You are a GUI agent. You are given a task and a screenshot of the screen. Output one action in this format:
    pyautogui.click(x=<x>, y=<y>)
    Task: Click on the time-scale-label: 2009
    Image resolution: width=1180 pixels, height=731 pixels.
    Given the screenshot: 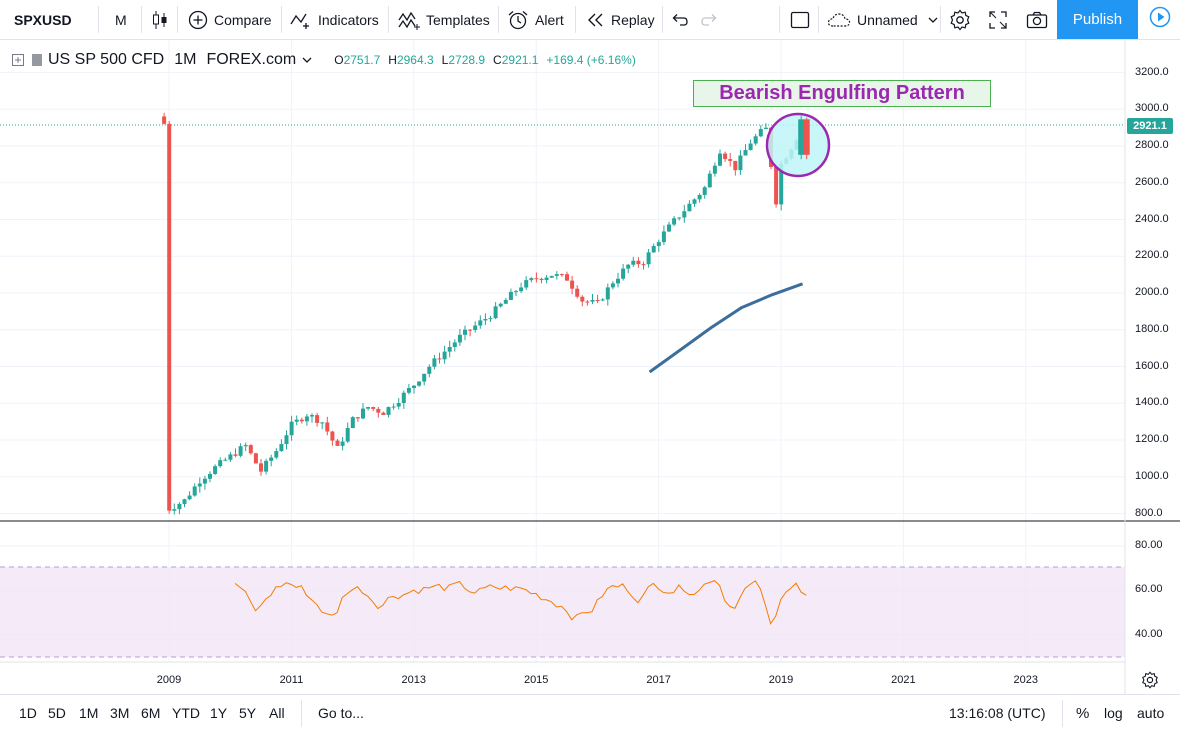 What is the action you would take?
    pyautogui.click(x=169, y=680)
    